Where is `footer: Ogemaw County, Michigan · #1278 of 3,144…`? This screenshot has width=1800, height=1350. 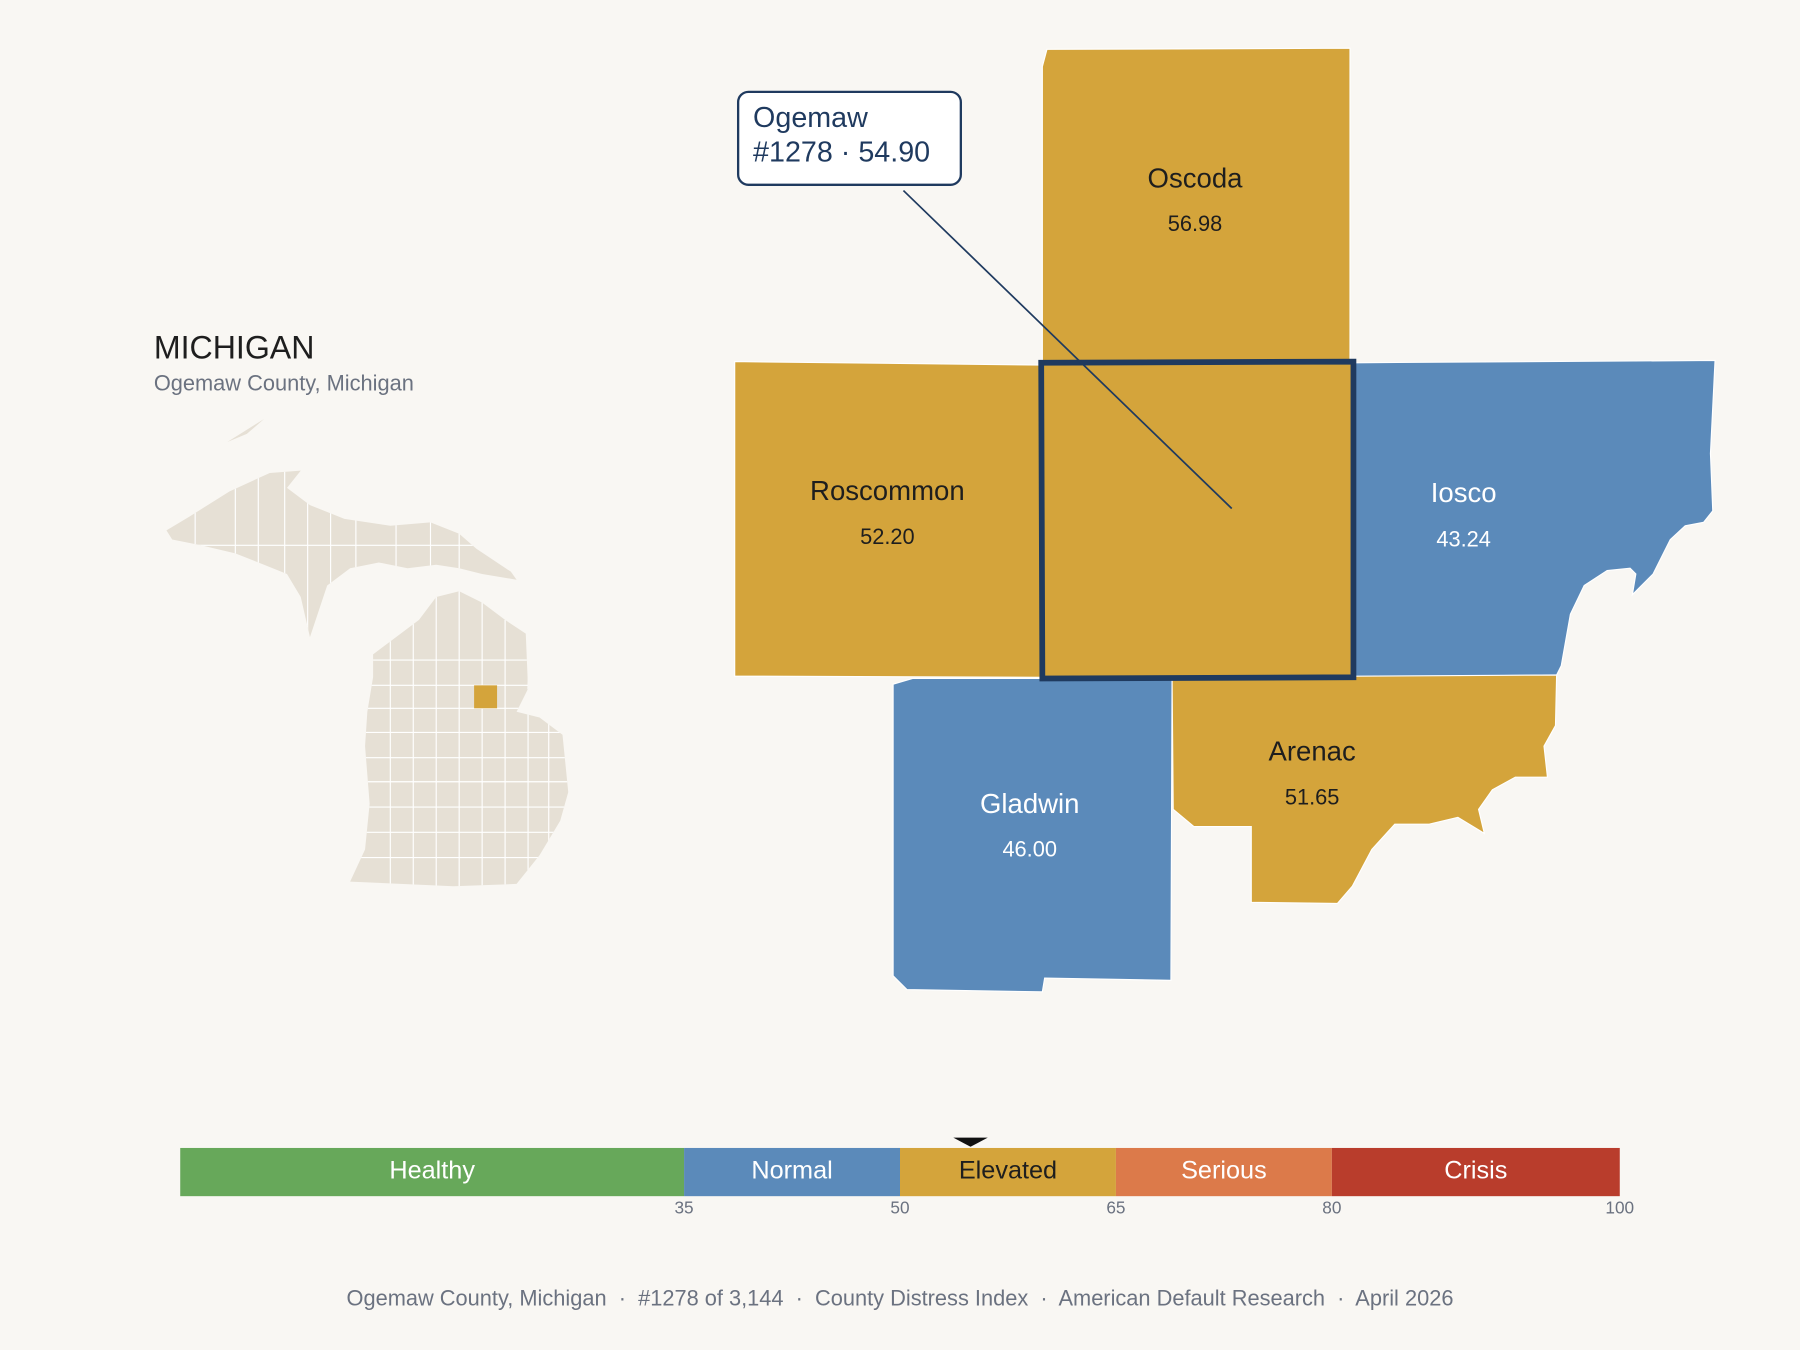
footer: Ogemaw County, Michigan · #1278 of 3,144… is located at coordinates (900, 1297).